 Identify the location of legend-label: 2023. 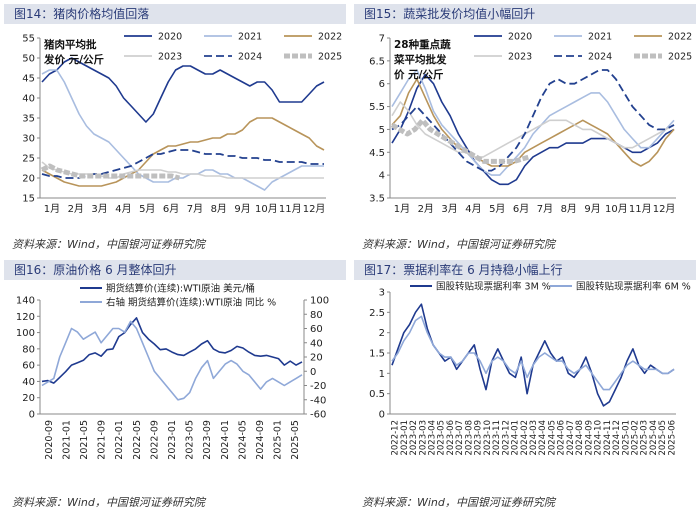
(520, 57).